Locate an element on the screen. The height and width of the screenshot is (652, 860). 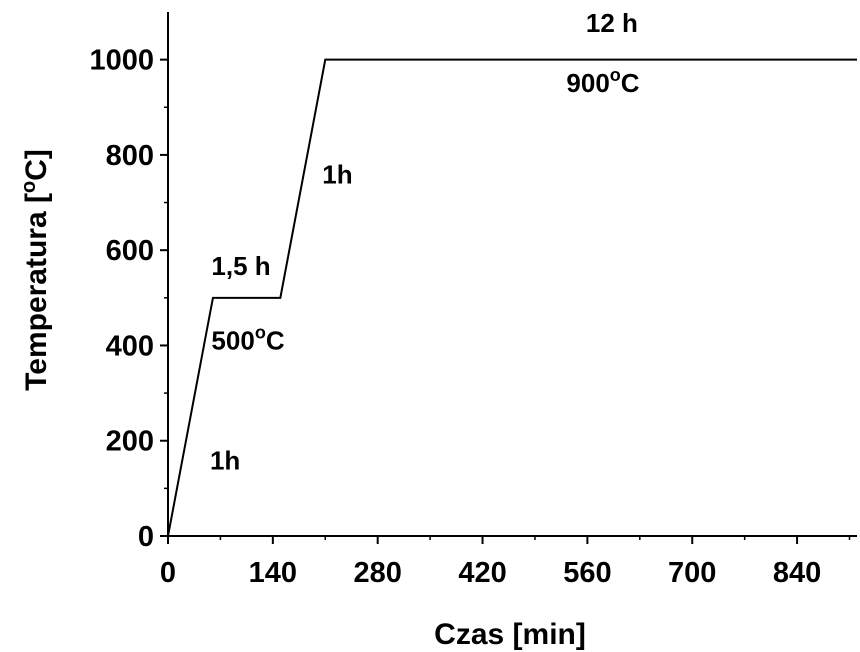
x-tick-label: 280 is located at coordinates (378, 573).